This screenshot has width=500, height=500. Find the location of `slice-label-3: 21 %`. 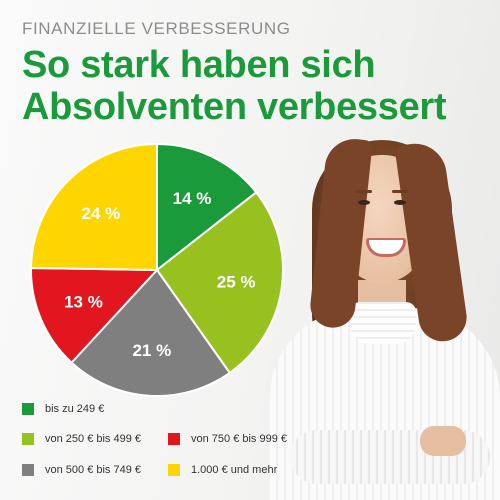

slice-label-3: 21 % is located at coordinates (151, 350).